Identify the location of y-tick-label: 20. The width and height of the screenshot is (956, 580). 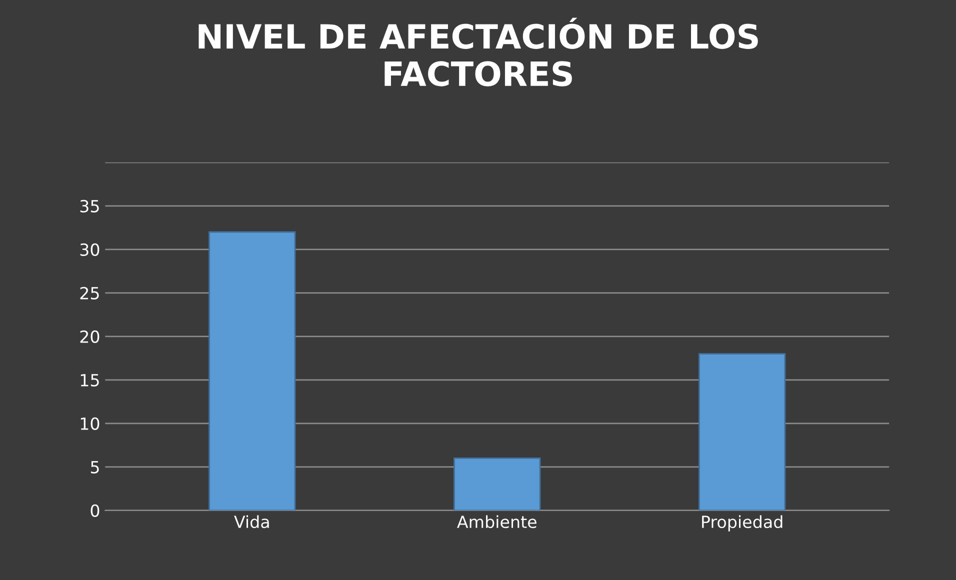
(90, 336).